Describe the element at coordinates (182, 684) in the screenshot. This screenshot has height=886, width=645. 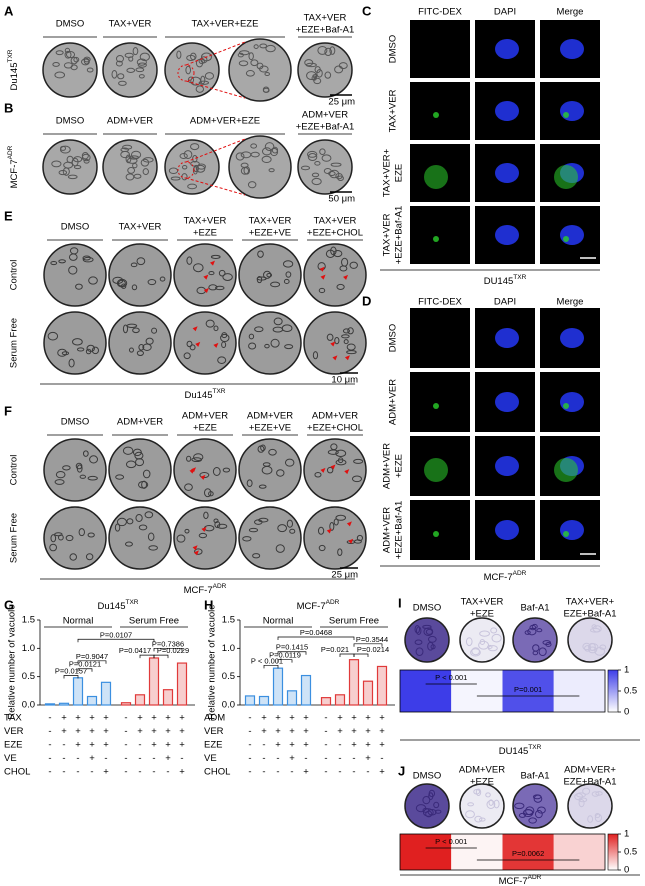
I see `bar` at that location.